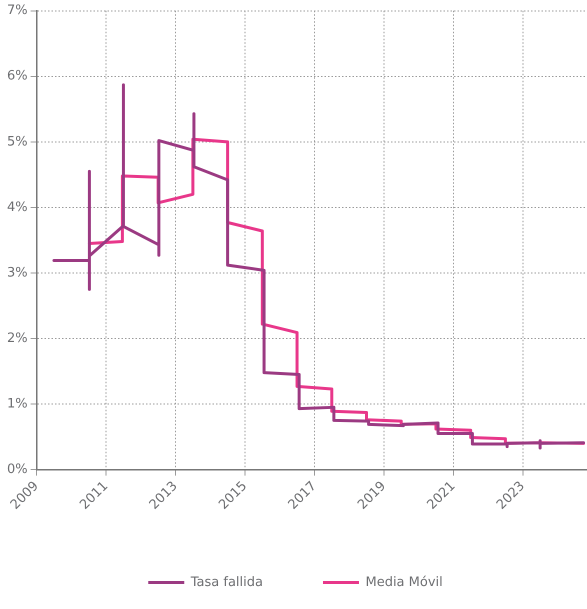  Describe the element at coordinates (17, 142) in the screenshot. I see `y-tick-label: 5%` at that location.